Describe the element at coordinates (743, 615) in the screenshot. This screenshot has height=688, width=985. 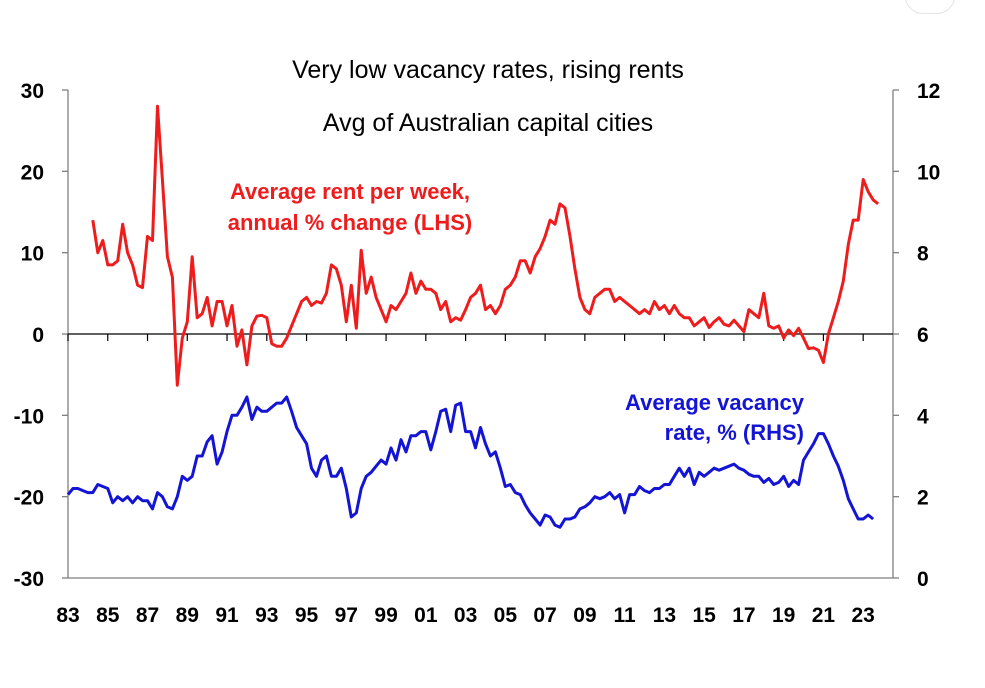
I see `x-tick-label: 17` at that location.